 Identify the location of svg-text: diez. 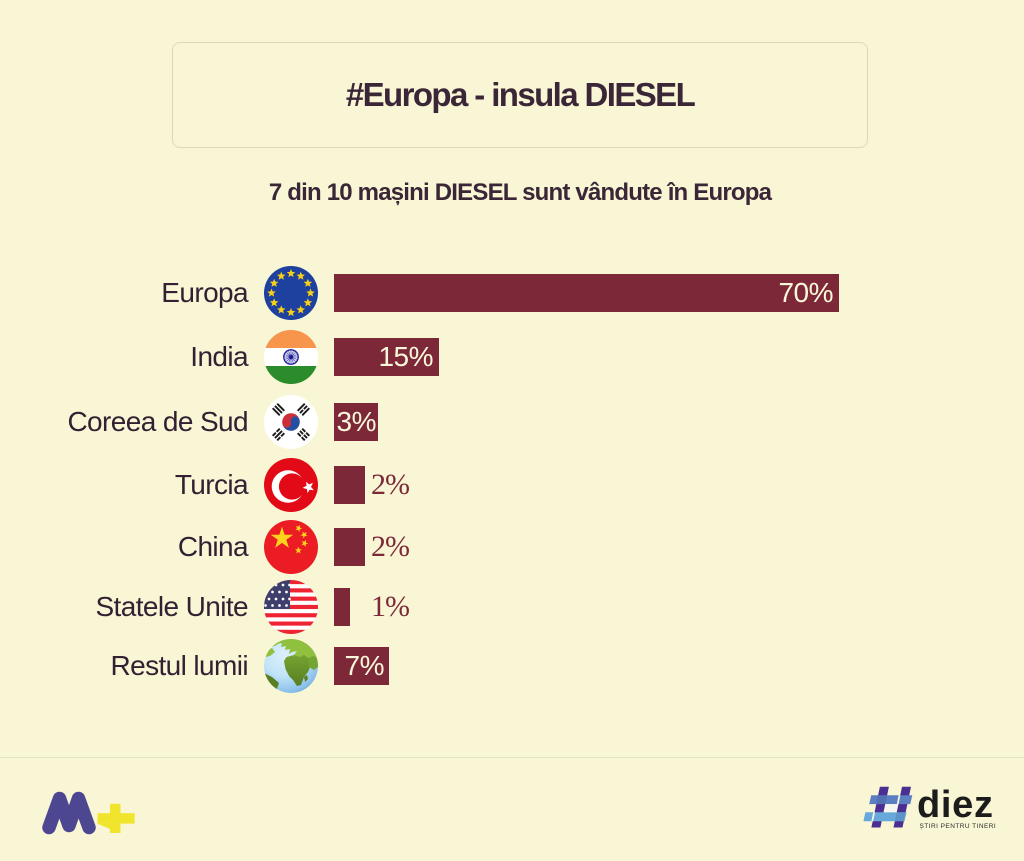
(955, 805).